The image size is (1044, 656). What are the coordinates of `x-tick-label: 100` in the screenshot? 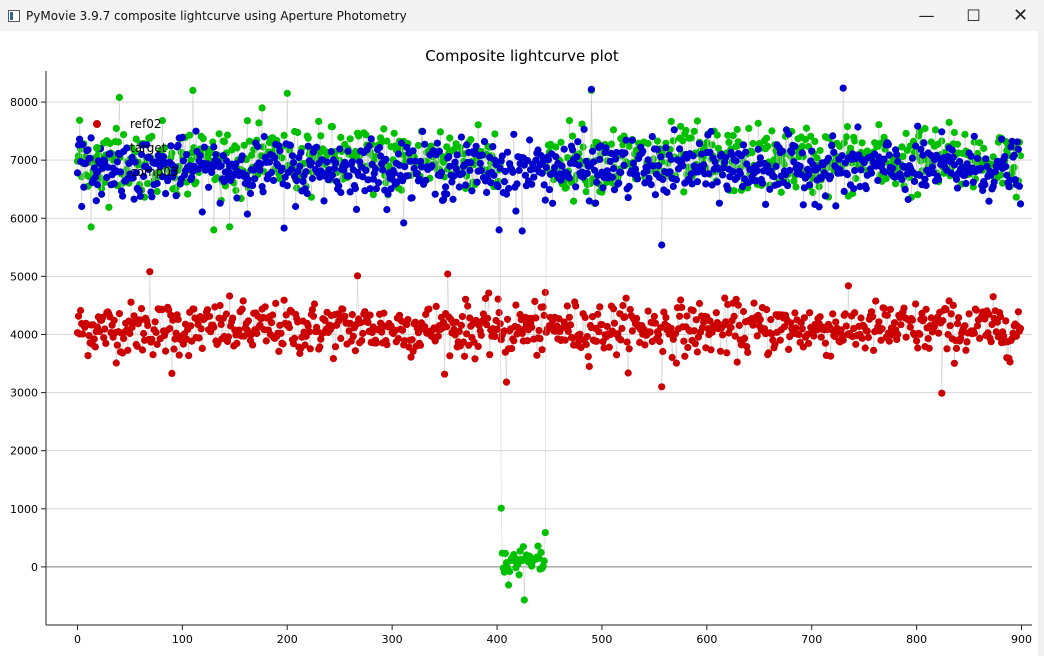 It's located at (182, 639).